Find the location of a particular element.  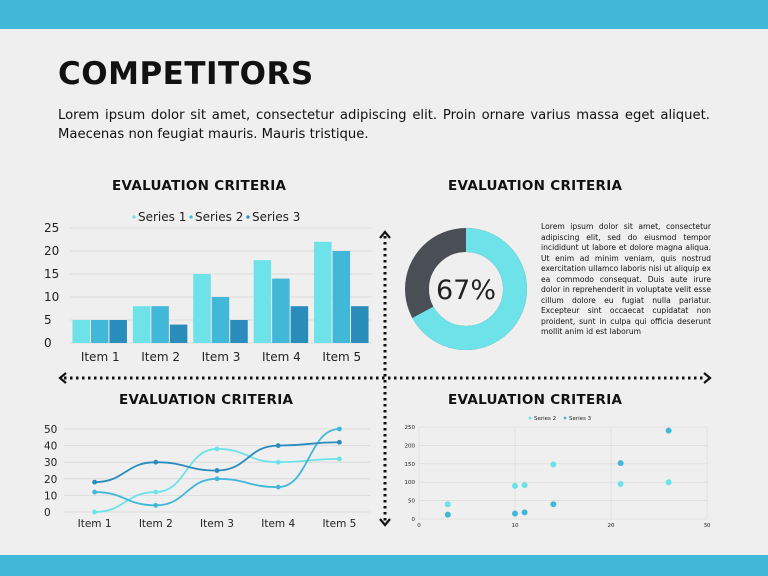

y-tick-label: 200 is located at coordinates (410, 446).